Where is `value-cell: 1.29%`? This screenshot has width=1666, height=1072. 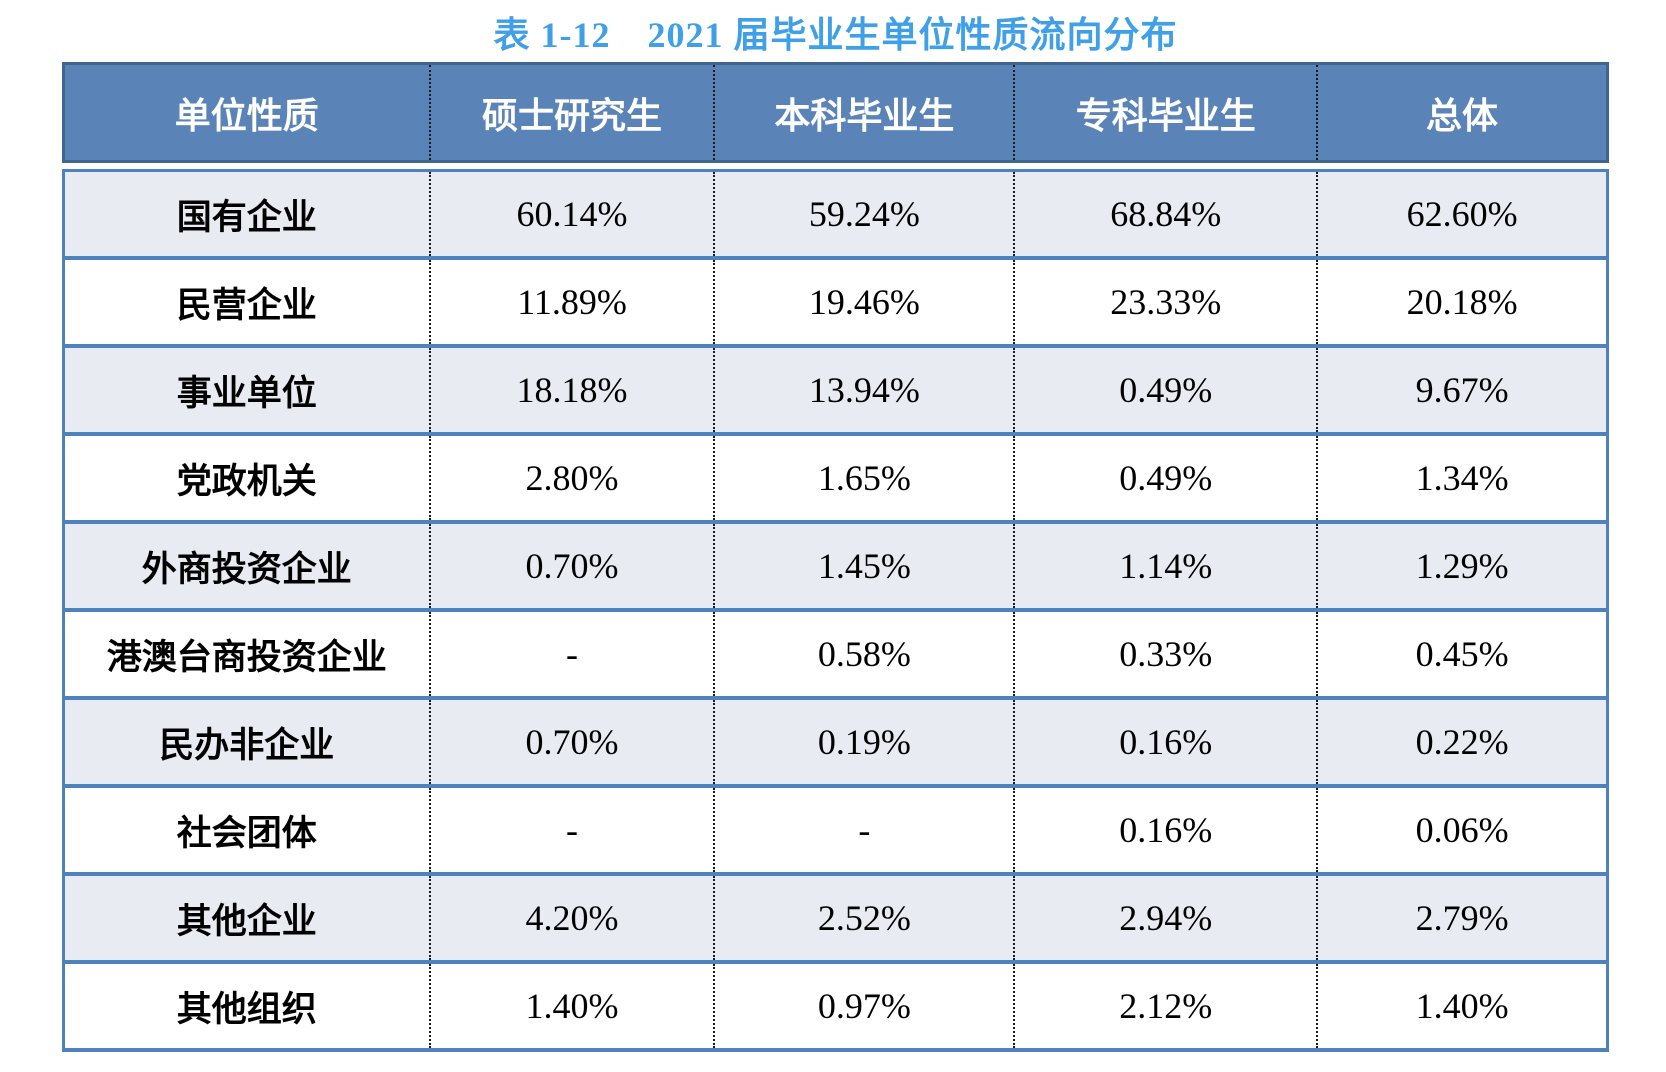 value-cell: 1.29% is located at coordinates (1461, 566).